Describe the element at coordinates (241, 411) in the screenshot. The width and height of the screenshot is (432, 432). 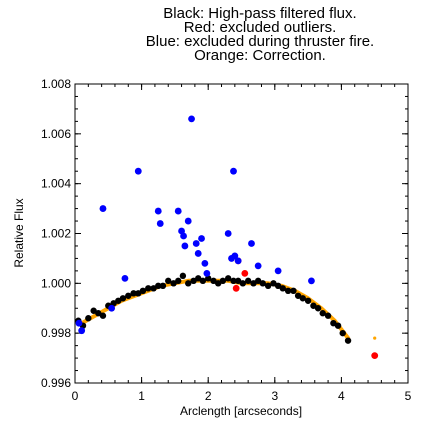
I see `x-axis-label: Arclength [arcseconds]` at that location.